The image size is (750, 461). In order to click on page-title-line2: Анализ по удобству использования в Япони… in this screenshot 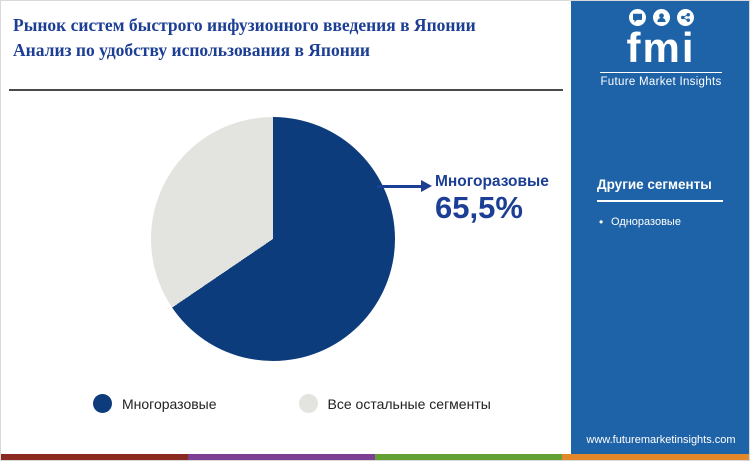, I will do `click(192, 50)`.